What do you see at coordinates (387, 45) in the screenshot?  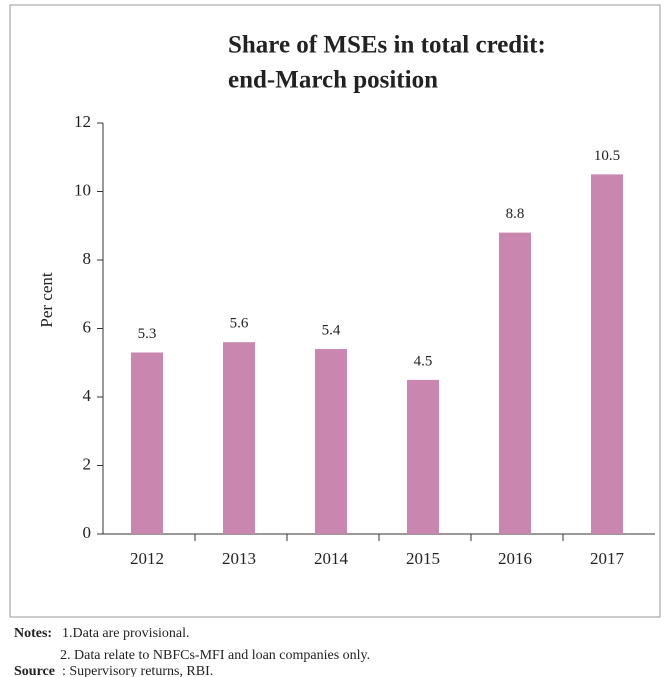 I see `chart-title: Share of MSEs in total credit:` at bounding box center [387, 45].